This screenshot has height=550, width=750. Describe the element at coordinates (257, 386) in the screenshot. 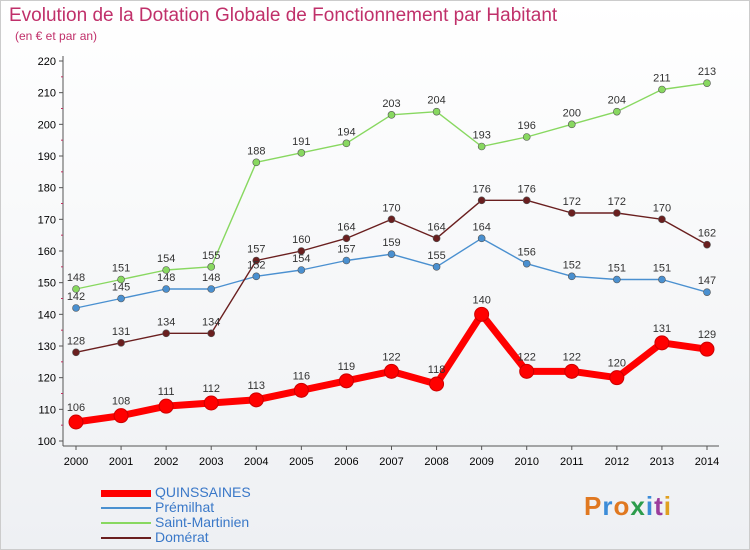

I see `data-label: 113` at that location.